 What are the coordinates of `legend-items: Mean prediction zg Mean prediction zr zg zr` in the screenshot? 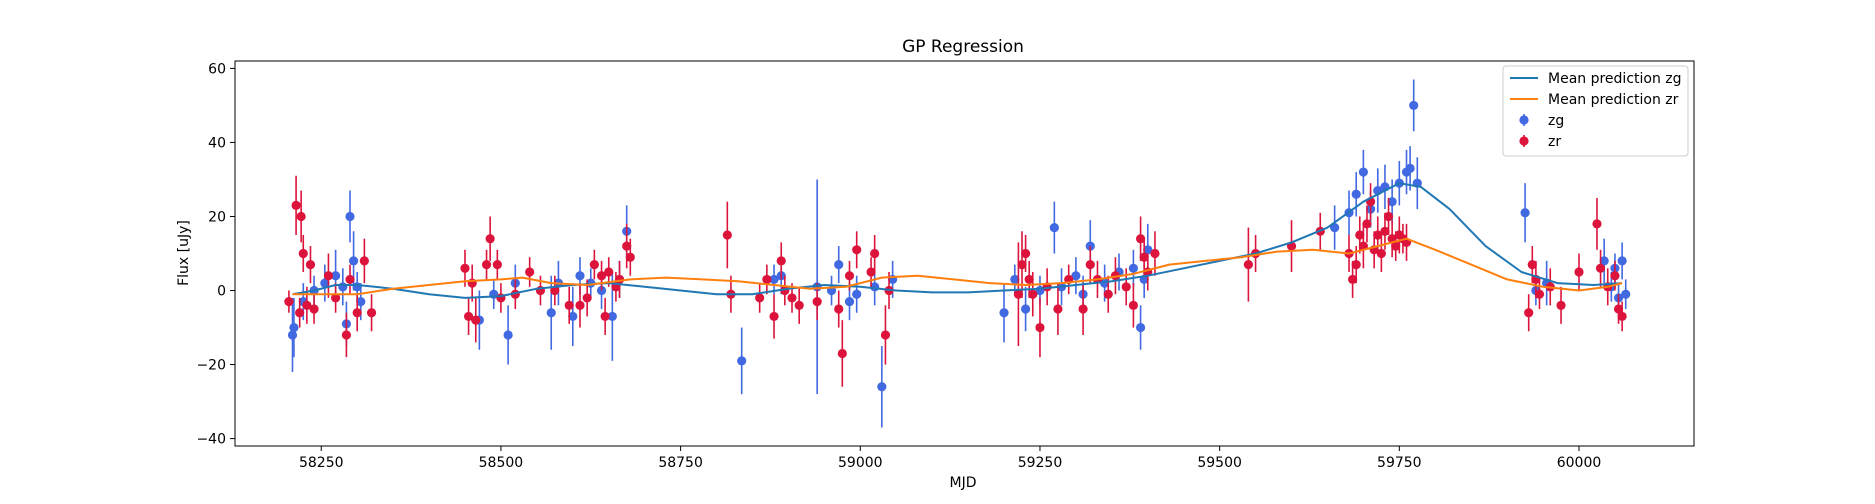 It's located at (1596, 110).